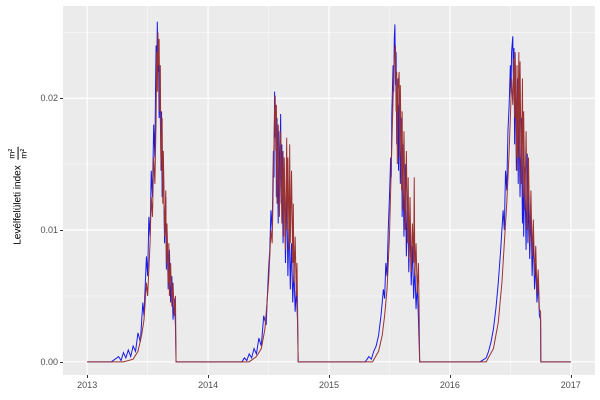 This screenshot has height=400, width=600. I want to click on x-tick-label: 2013, so click(87, 385).